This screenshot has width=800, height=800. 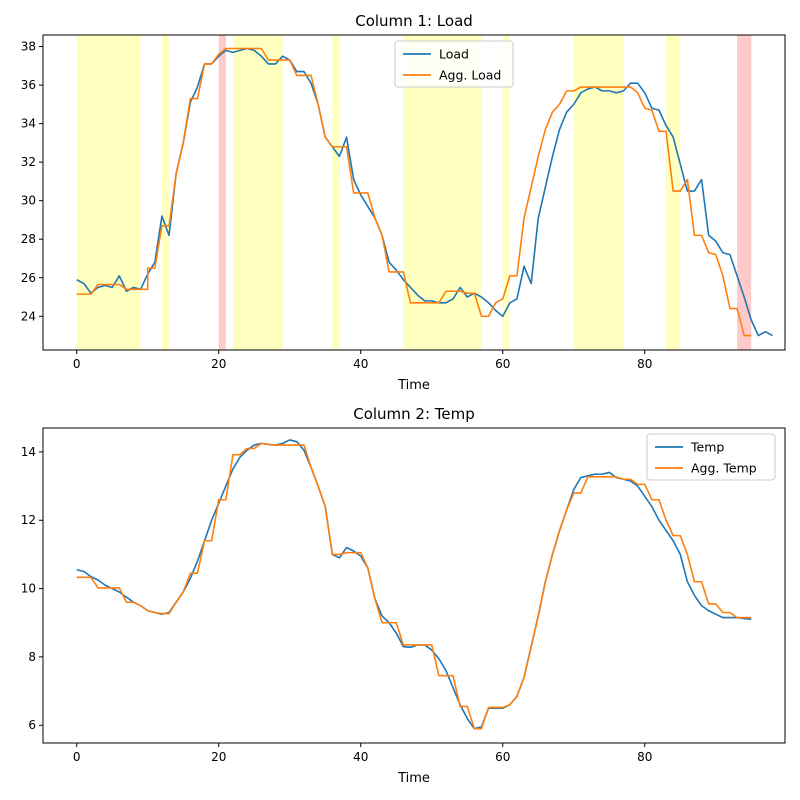 I want to click on chart0-legend: Load Agg. Load, so click(x=454, y=64).